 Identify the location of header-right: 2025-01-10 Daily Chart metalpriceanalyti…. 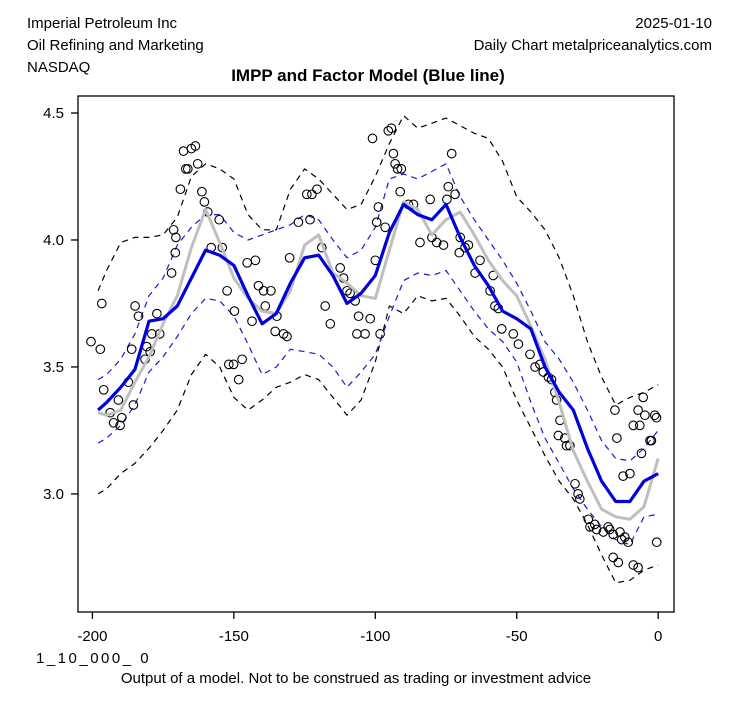
(593, 38).